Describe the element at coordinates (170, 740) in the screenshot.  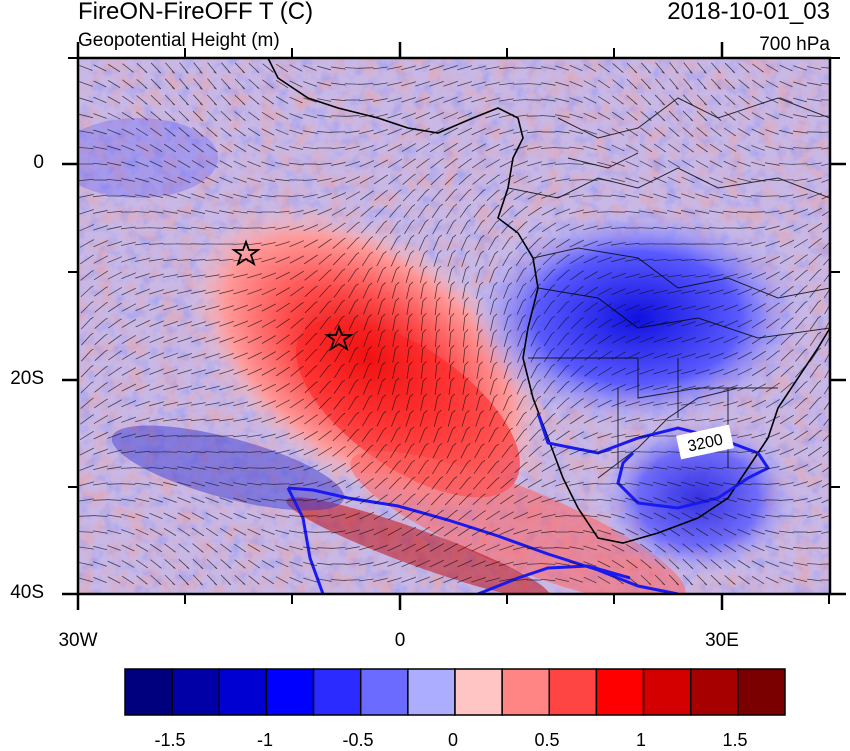
I see `colorbar-label: -1.5` at that location.